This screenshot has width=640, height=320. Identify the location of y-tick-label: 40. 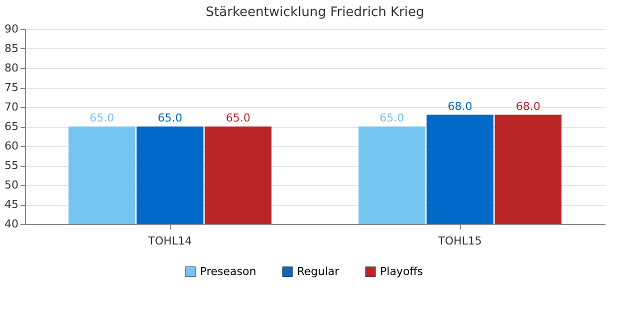
(11, 224).